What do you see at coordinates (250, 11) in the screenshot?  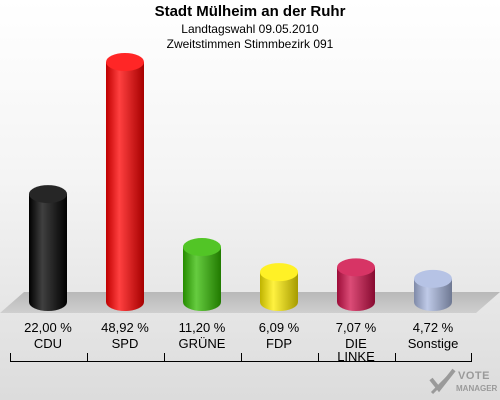 I see `chart-title: Stadt Mülheim an der Ruhr` at bounding box center [250, 11].